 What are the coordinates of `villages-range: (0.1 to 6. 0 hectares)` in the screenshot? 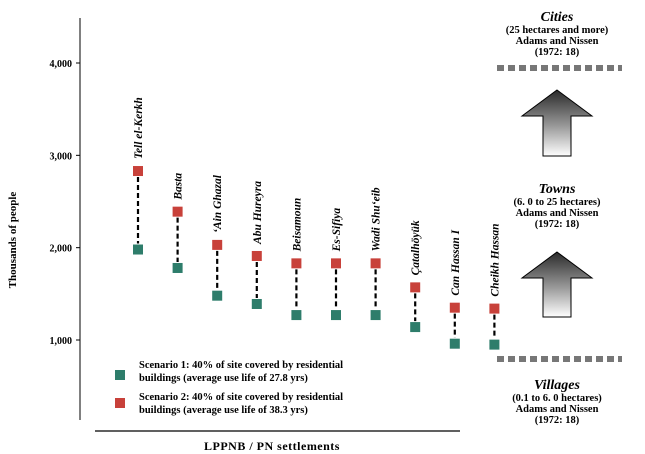 It's located at (557, 398).